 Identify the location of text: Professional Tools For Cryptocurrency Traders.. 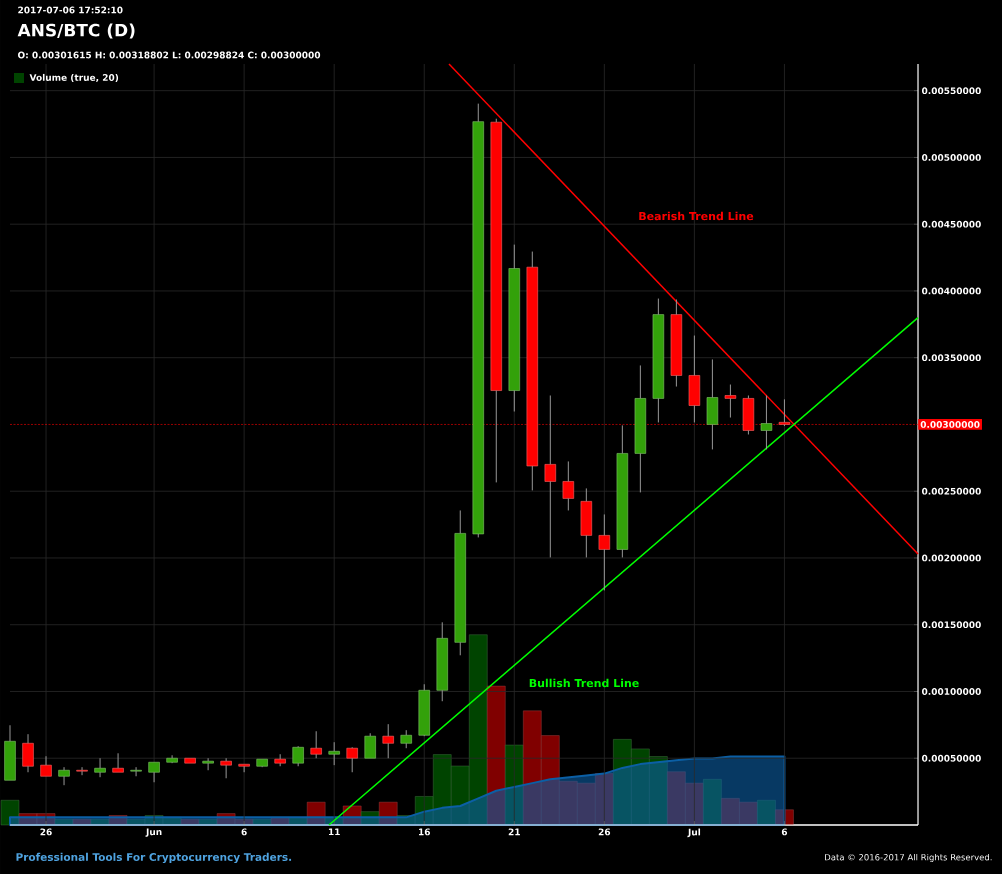
(154, 858).